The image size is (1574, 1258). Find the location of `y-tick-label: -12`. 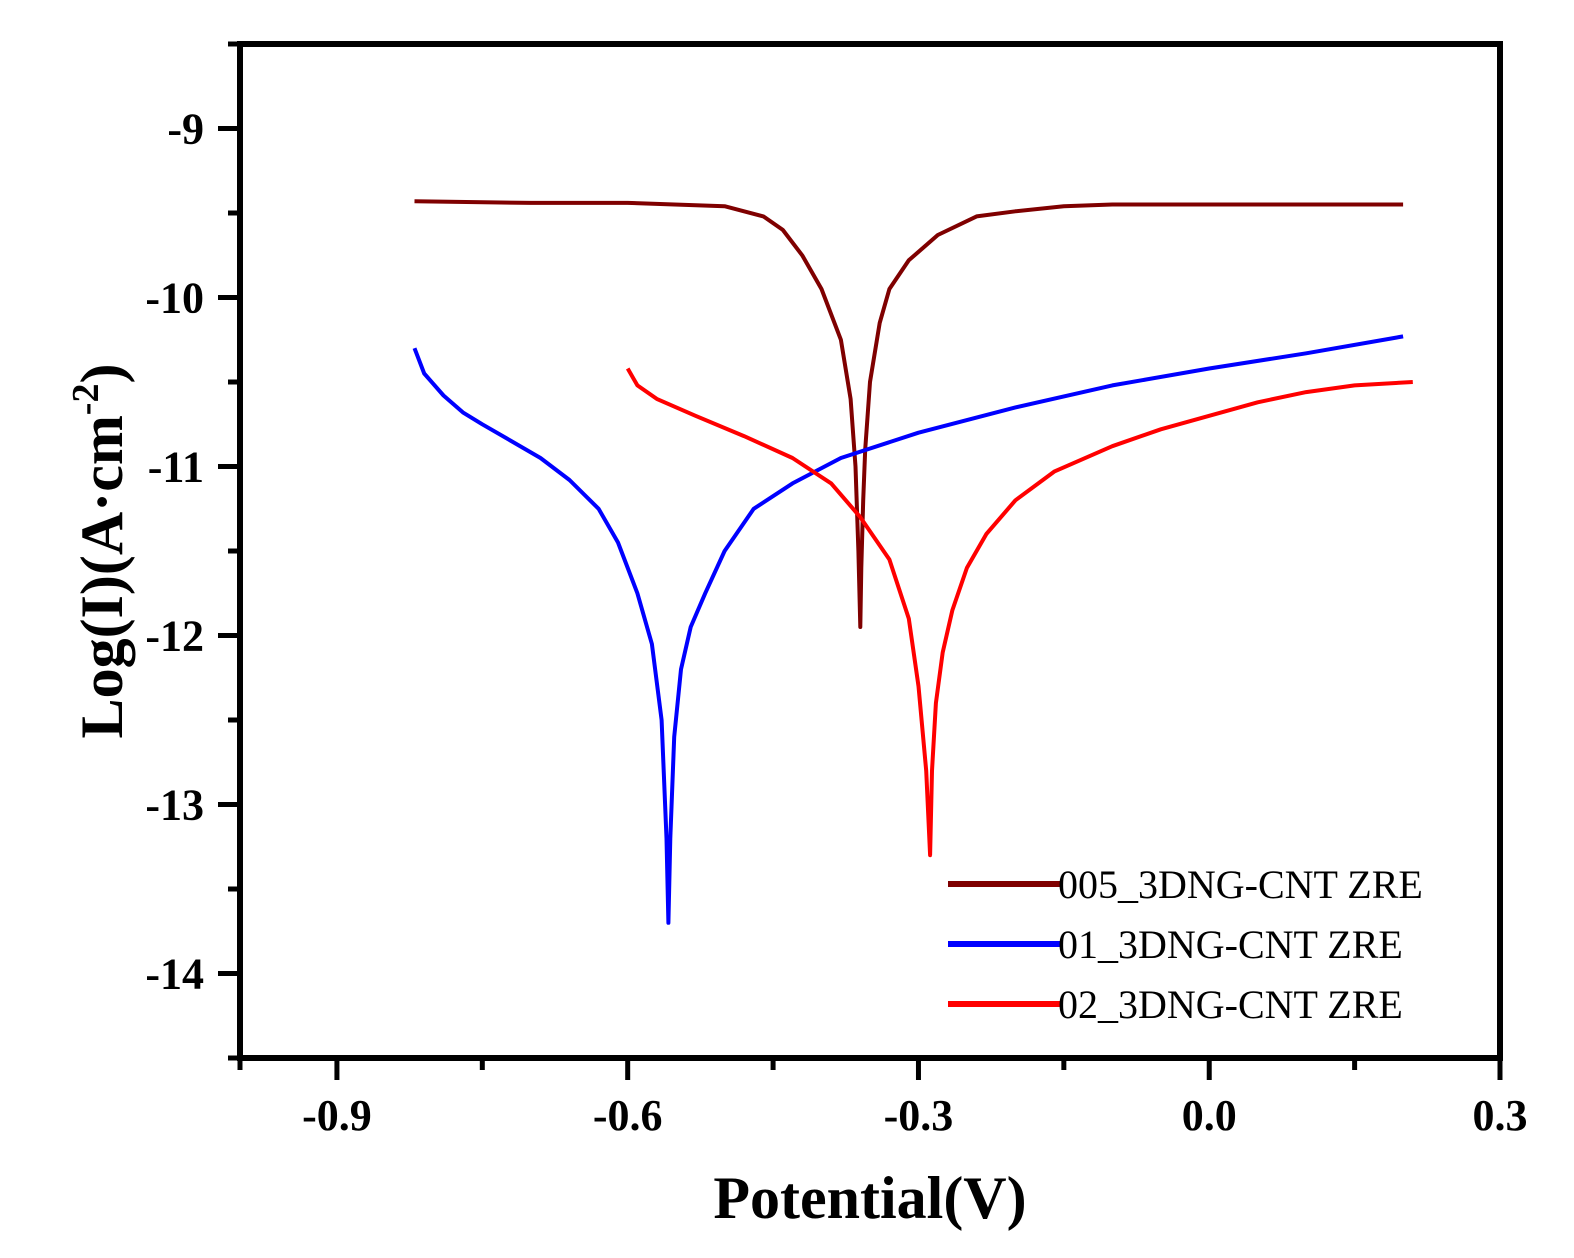

y-tick-label: -12 is located at coordinates (174, 636).